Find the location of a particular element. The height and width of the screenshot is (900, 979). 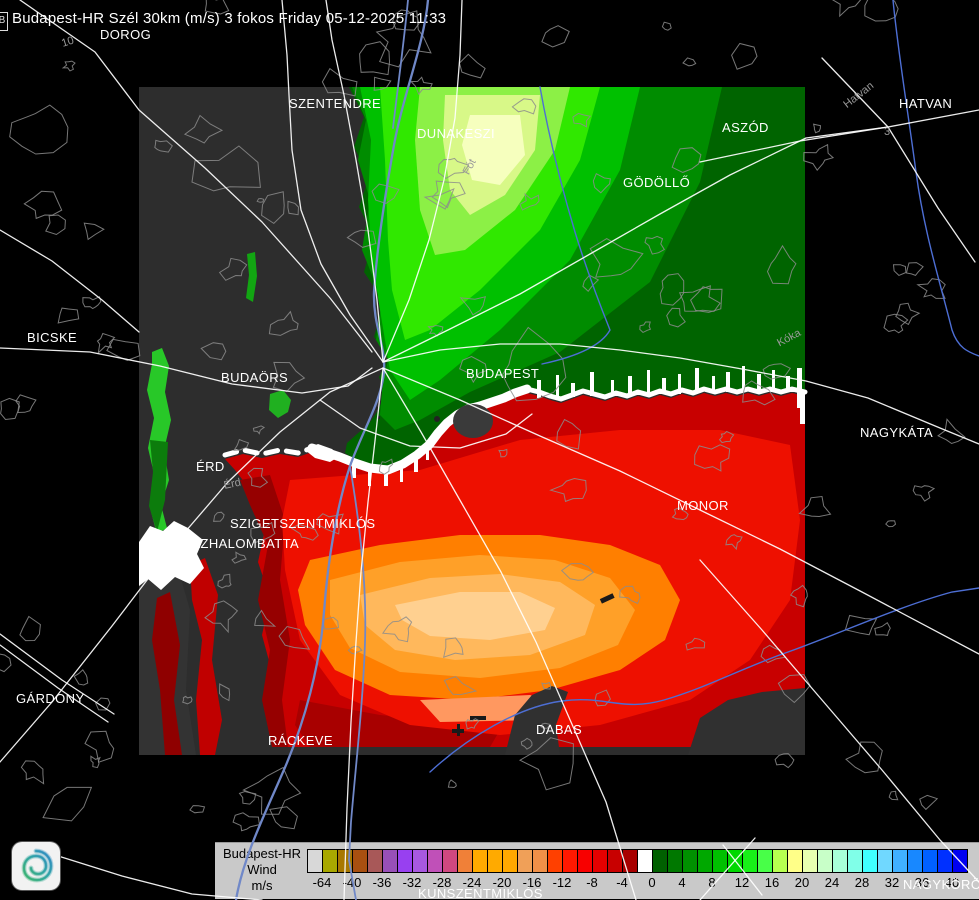

color-scale-tick-label: -32 is located at coordinates (412, 882).